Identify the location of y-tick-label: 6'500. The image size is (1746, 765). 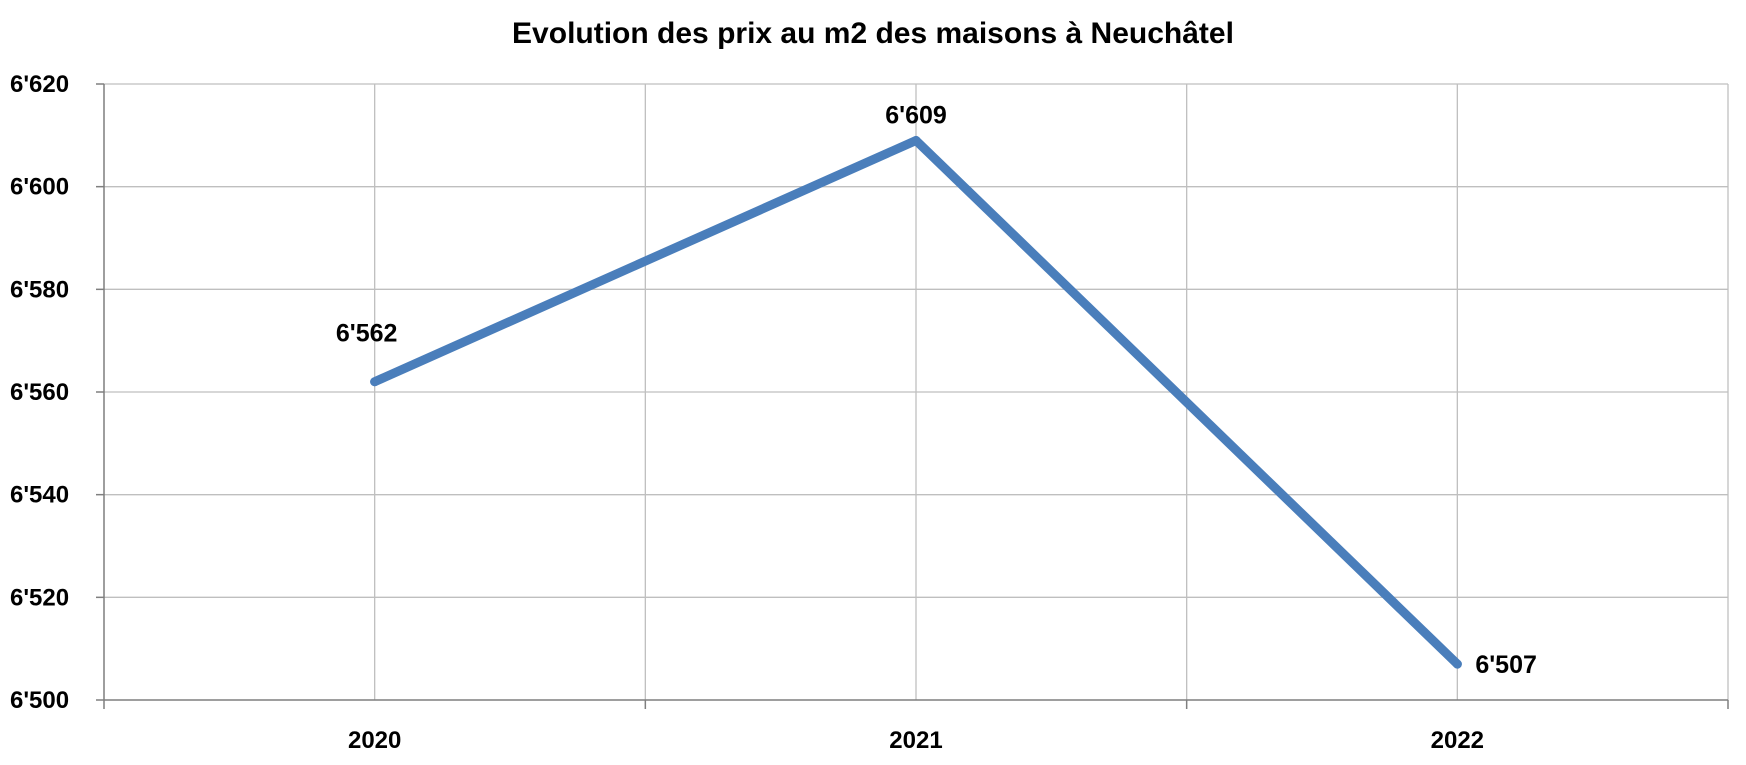
(39, 700).